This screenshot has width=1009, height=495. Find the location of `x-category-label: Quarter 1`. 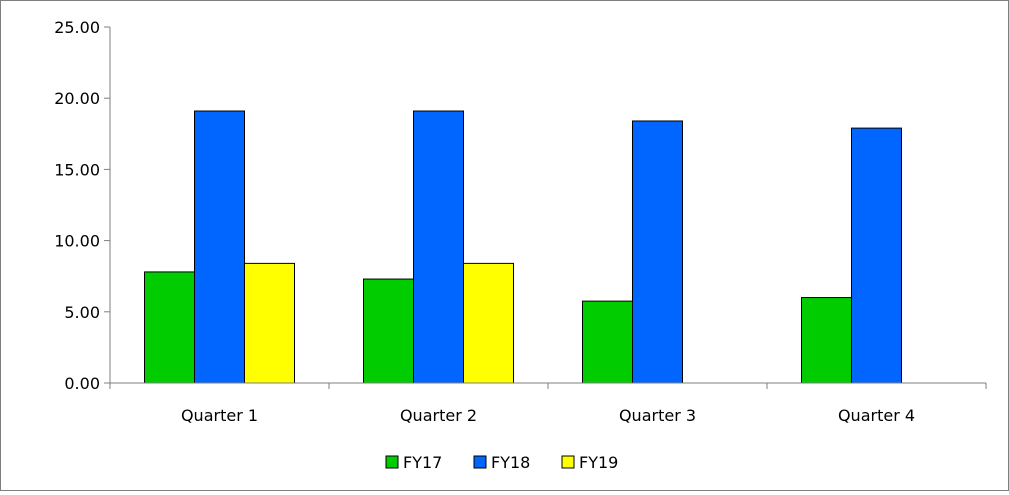

x-category-label: Quarter 1 is located at coordinates (219, 415).